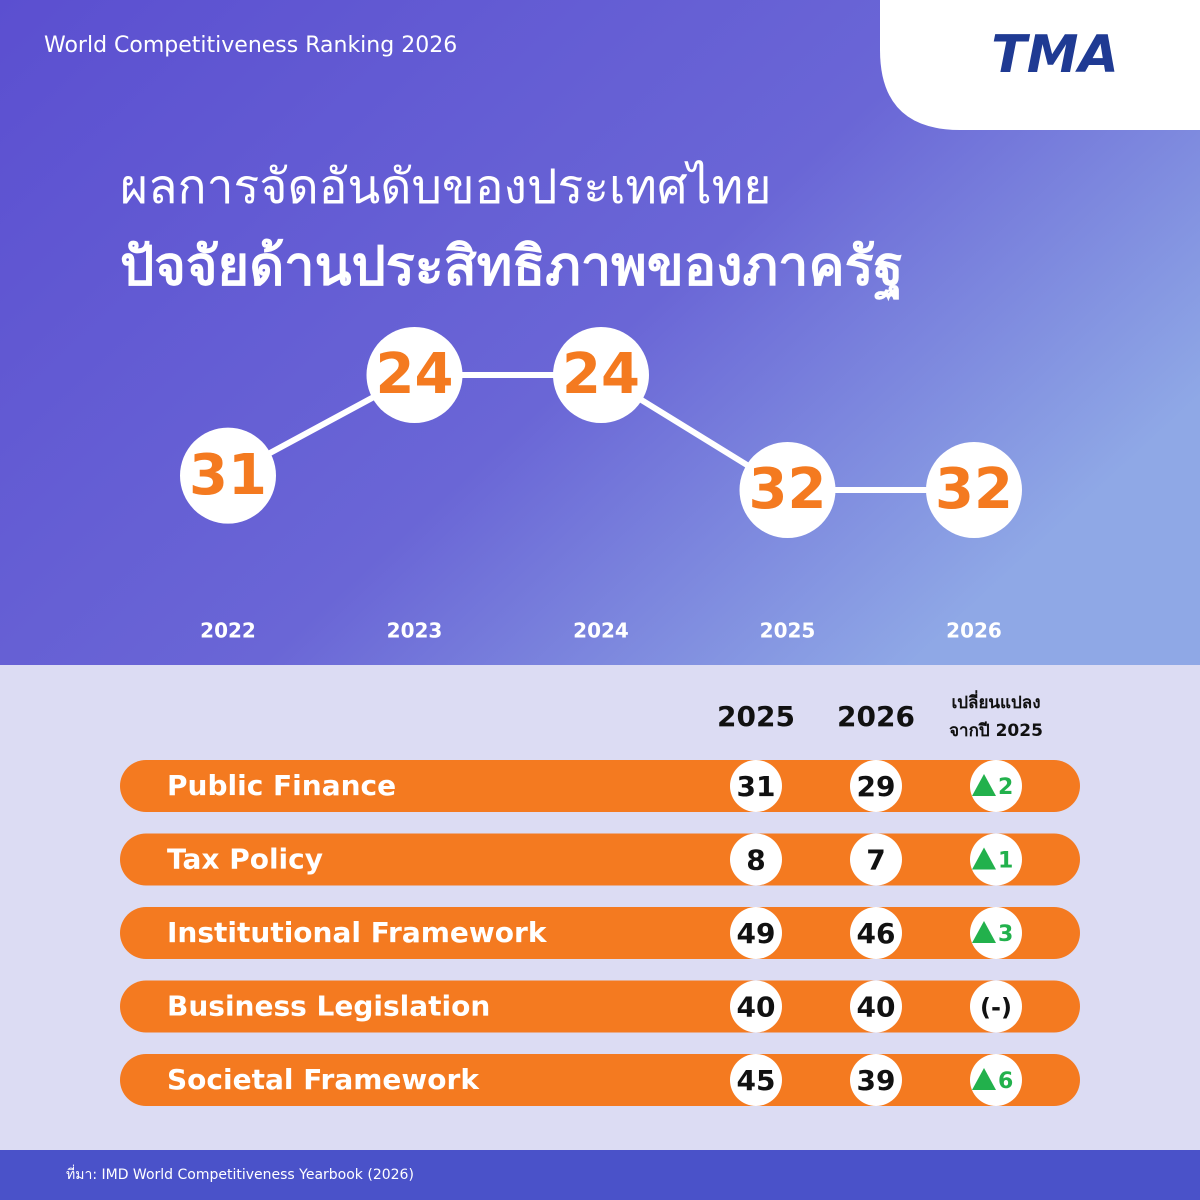 The height and width of the screenshot is (1200, 1200). I want to click on cell-value: 49, so click(756, 933).